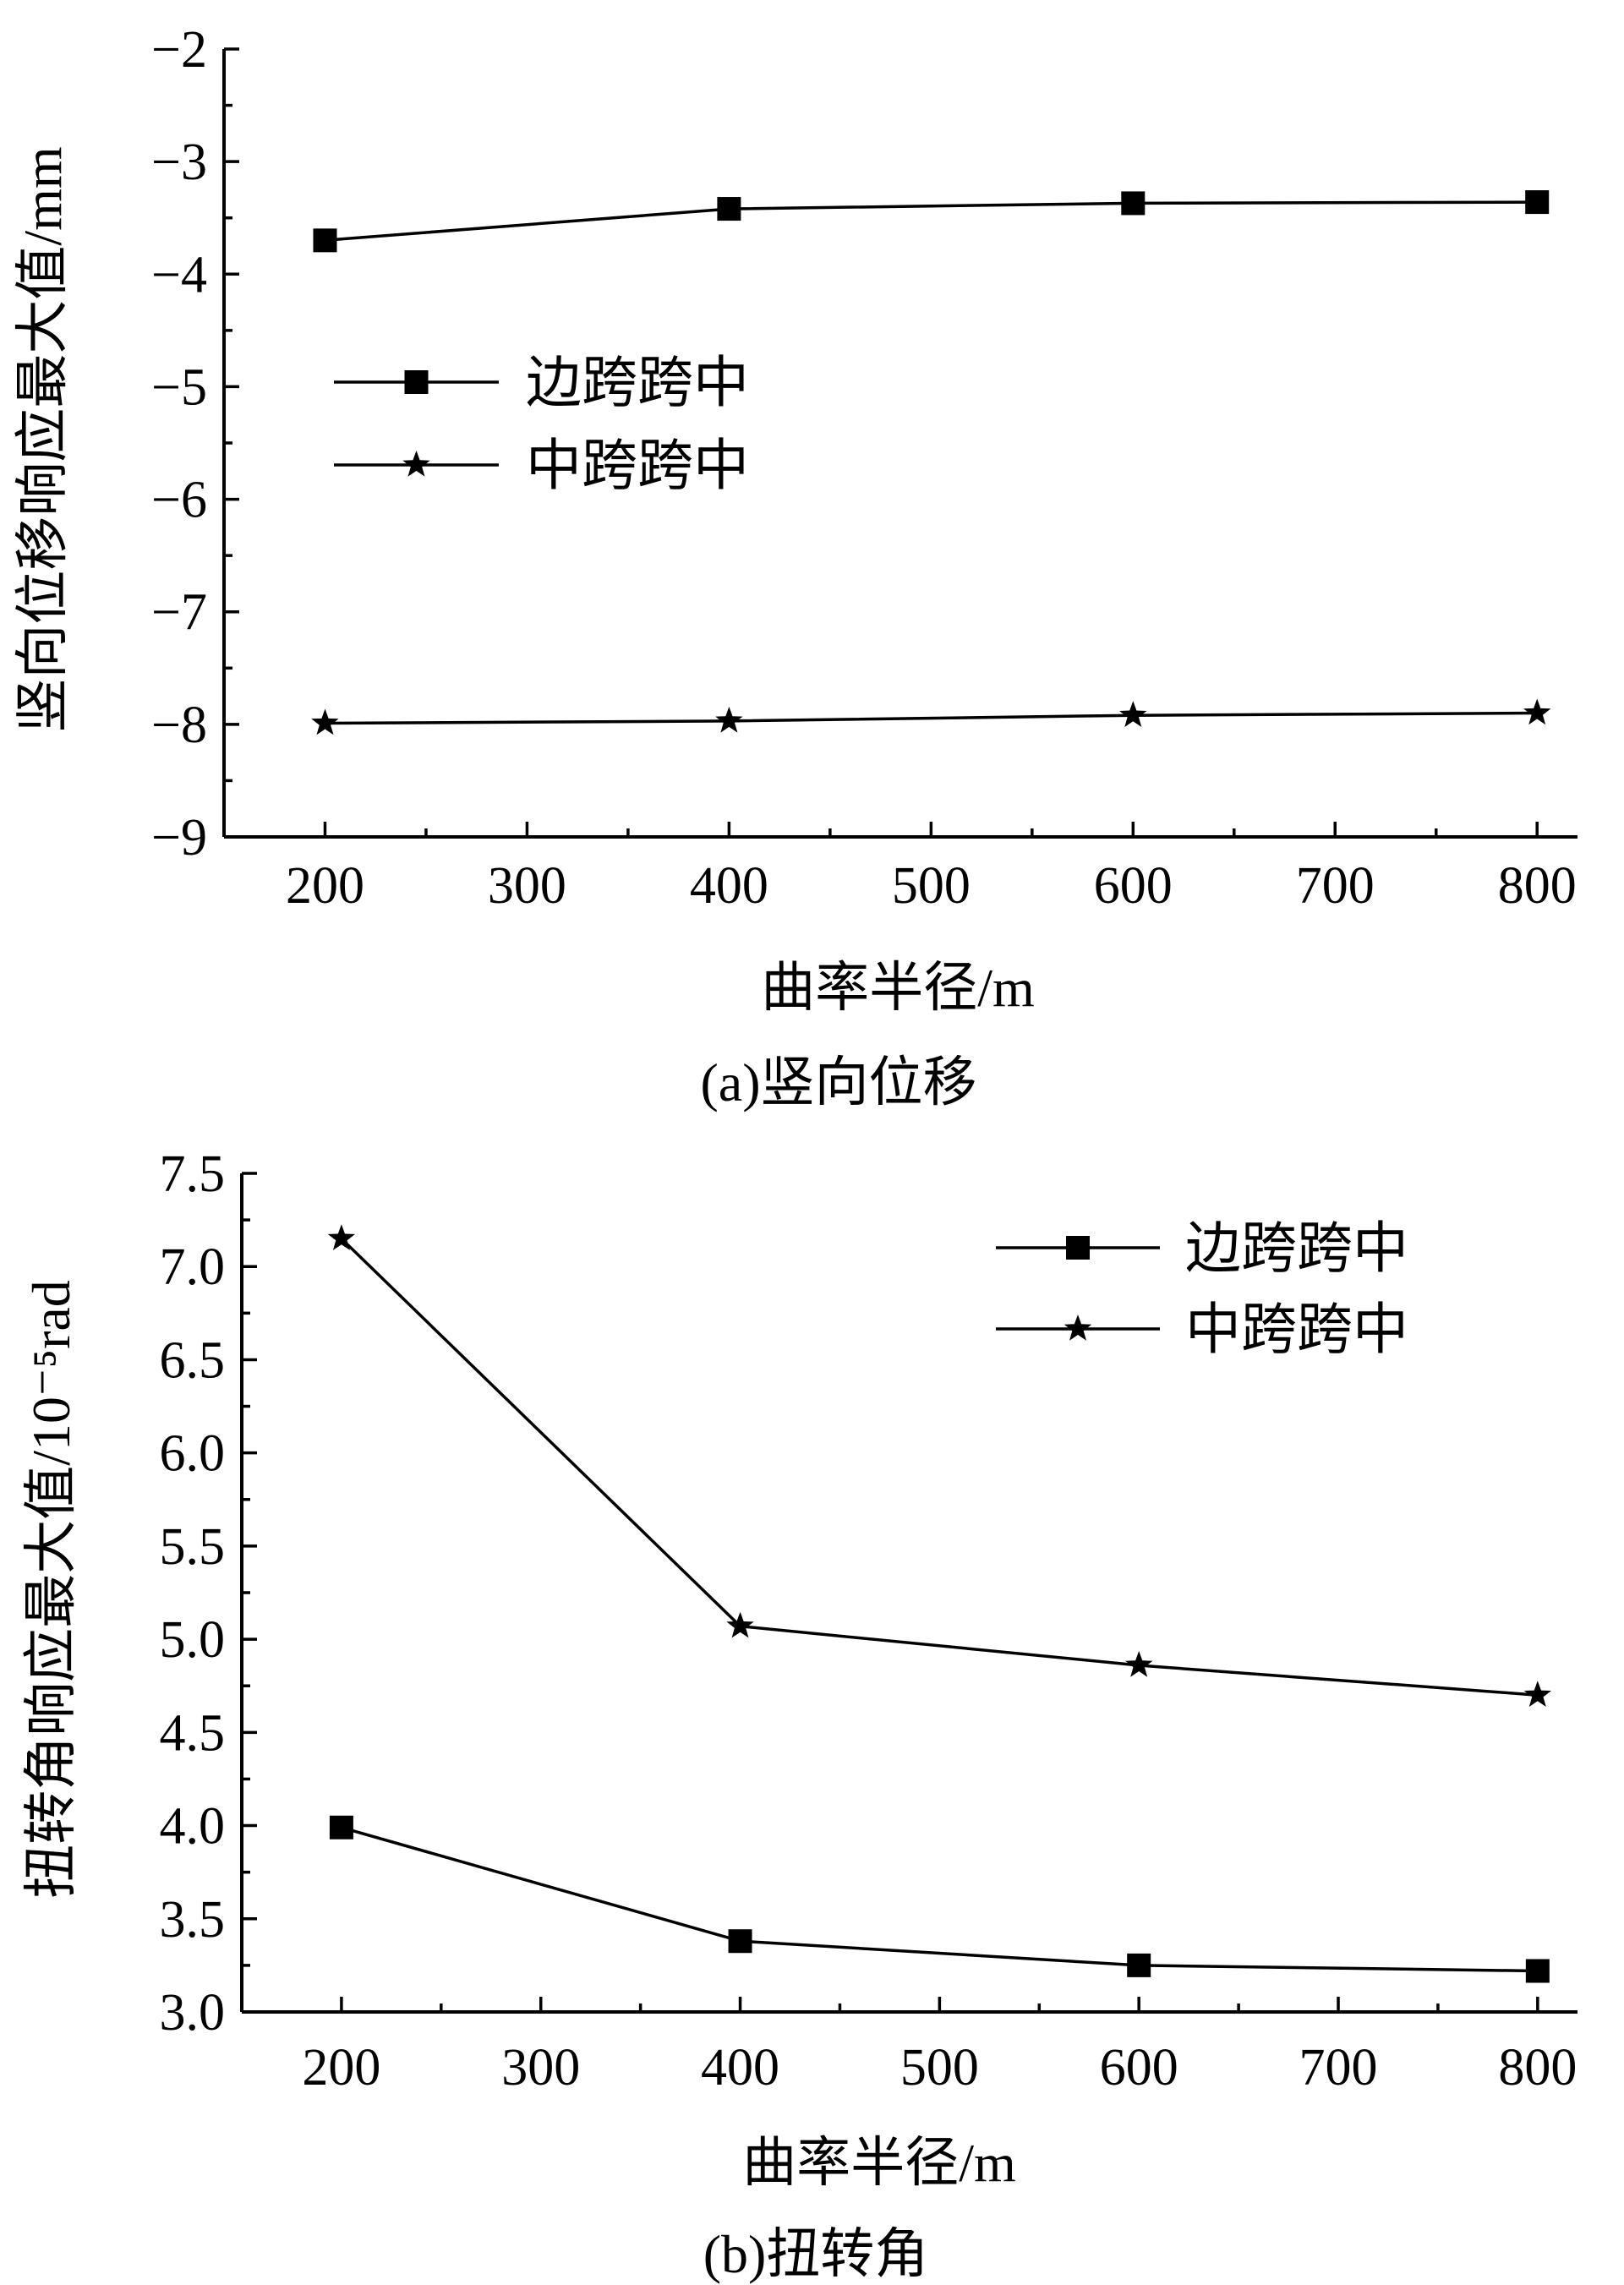 This screenshot has height=2285, width=1624. Describe the element at coordinates (898, 988) in the screenshot. I see `chart-a-xlabel: 曲率半径/m` at that location.